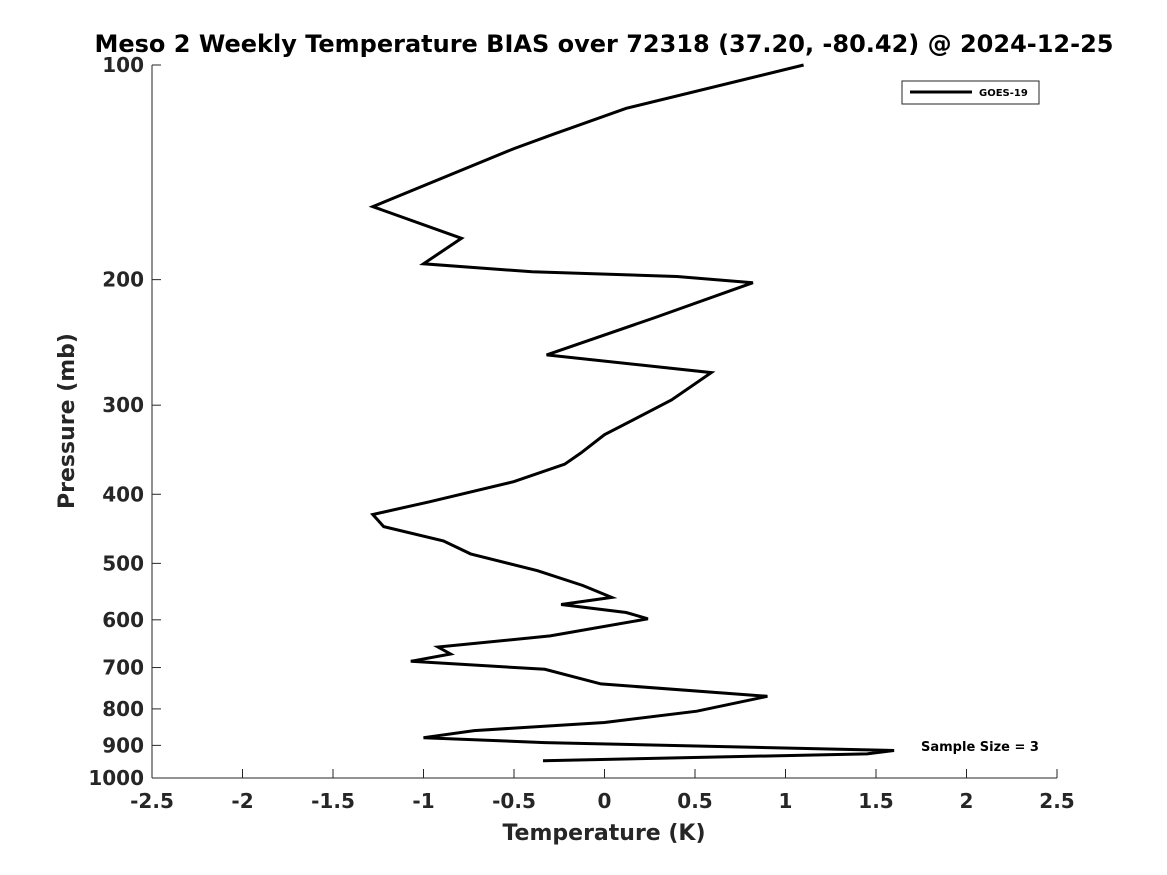 The width and height of the screenshot is (1167, 875). What do you see at coordinates (123, 65) in the screenshot?
I see `y-tick-label: 100` at bounding box center [123, 65].